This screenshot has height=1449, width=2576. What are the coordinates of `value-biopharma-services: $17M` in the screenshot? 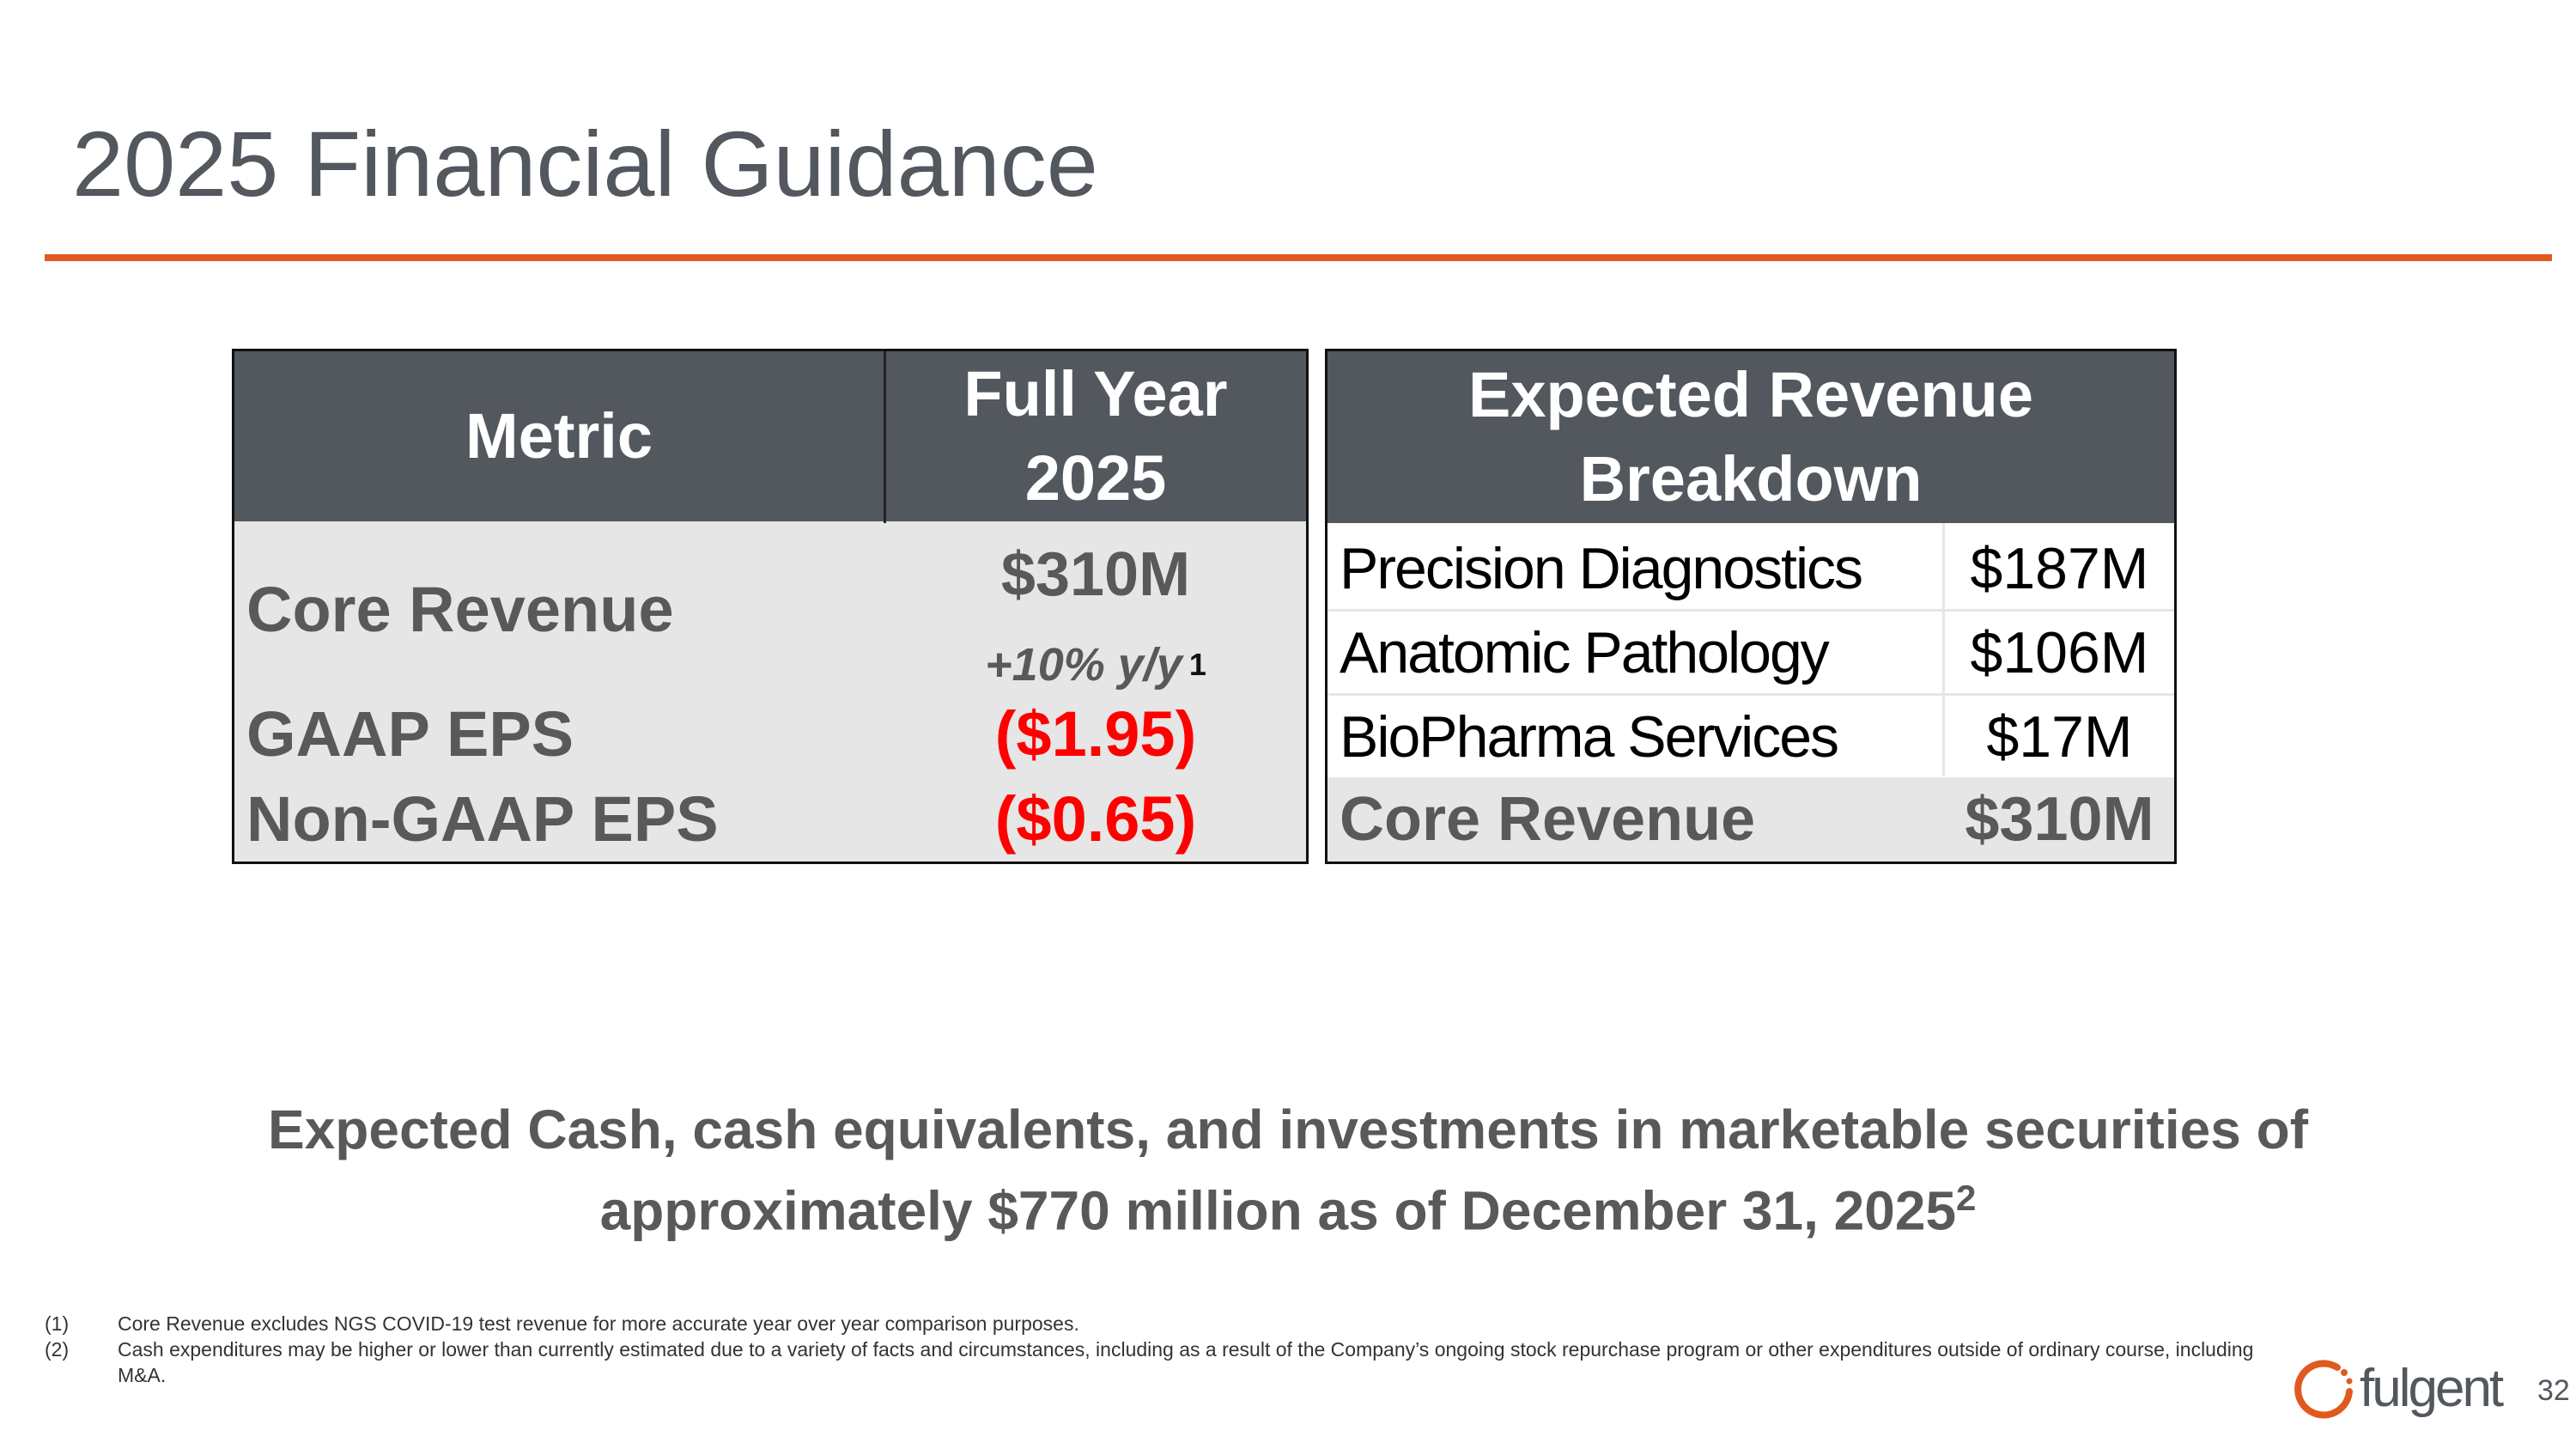 It's located at (2060, 737).